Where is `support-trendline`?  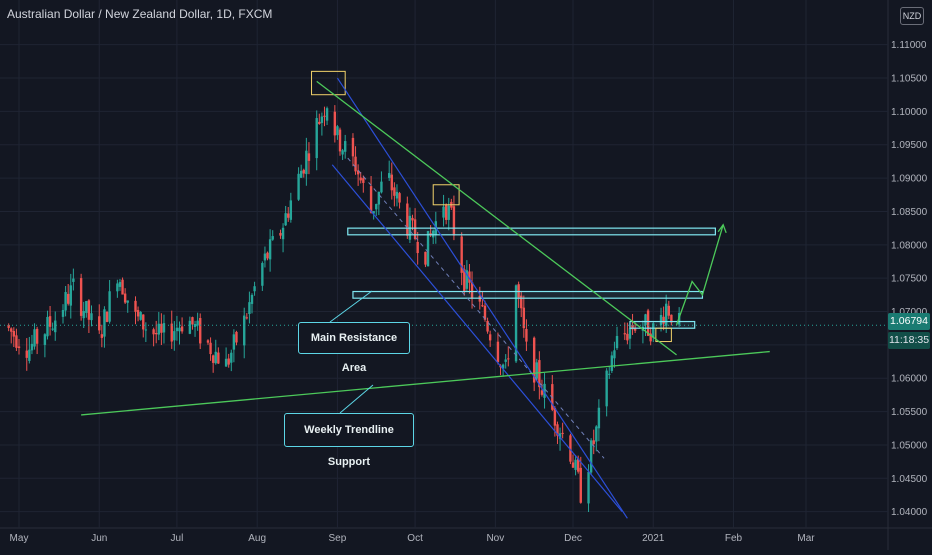 support-trendline is located at coordinates (425, 383).